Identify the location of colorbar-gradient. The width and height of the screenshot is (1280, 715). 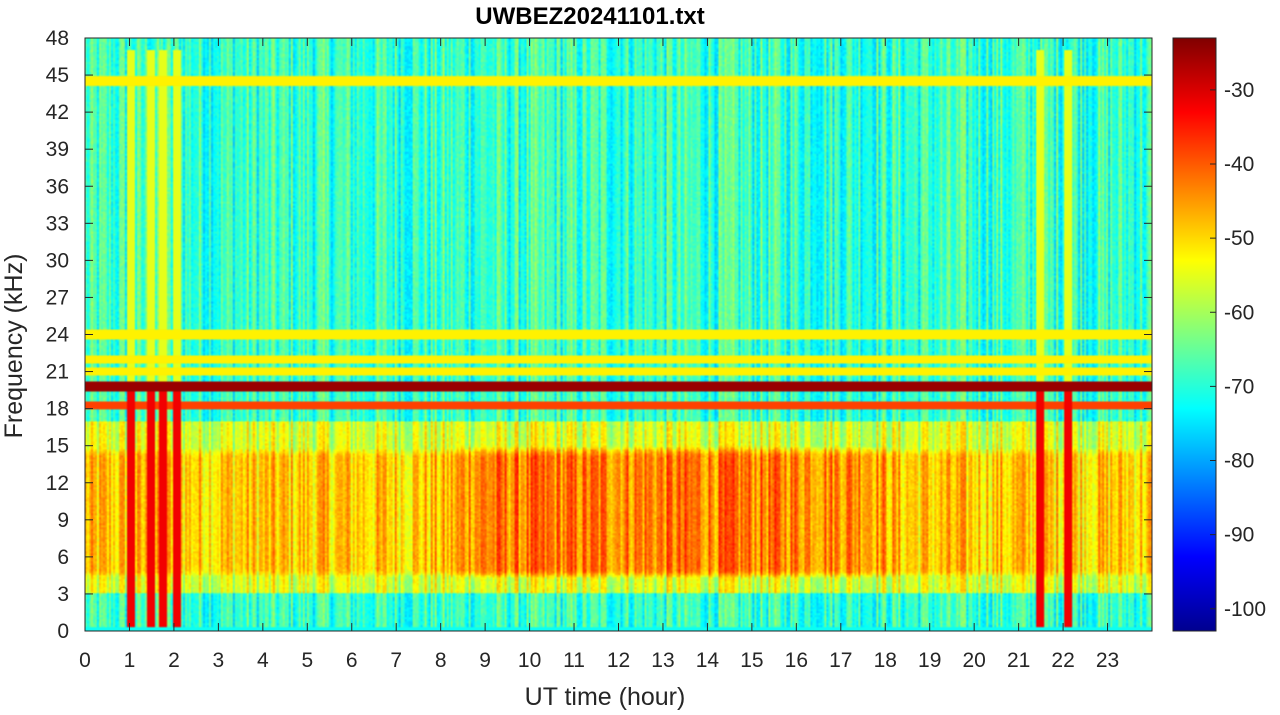
(1194, 334).